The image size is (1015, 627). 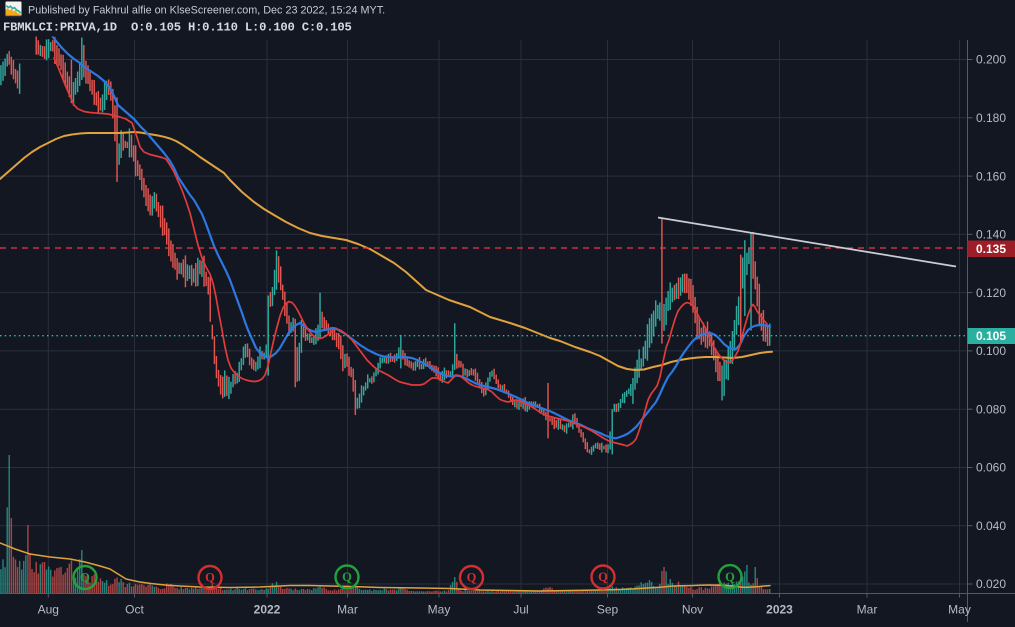 What do you see at coordinates (991, 249) in the screenshot?
I see `svg-text: 0.135` at bounding box center [991, 249].